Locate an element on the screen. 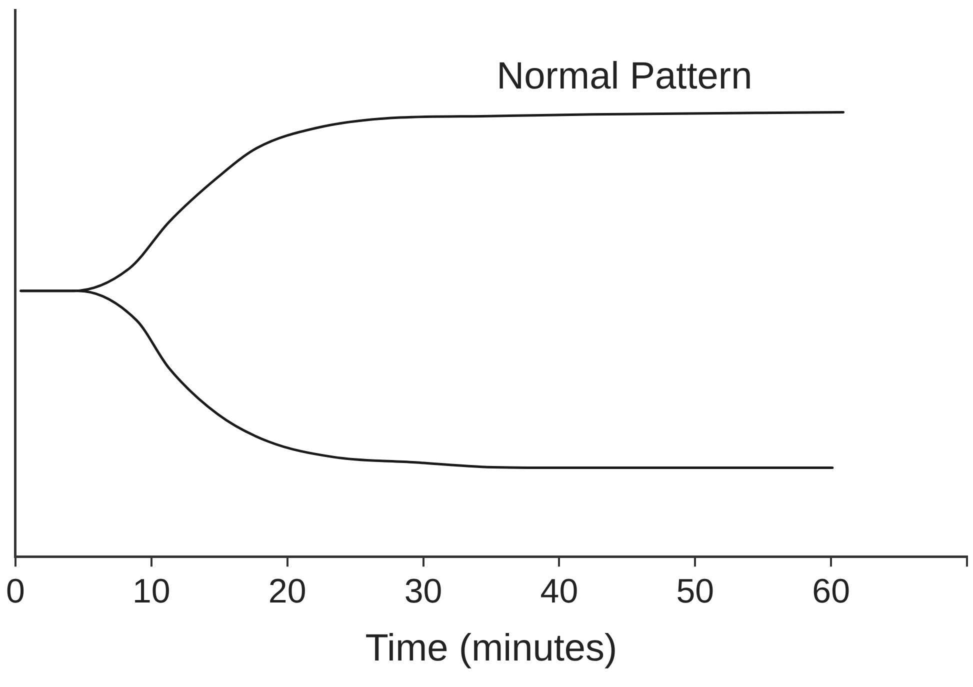 Image resolution: width=973 pixels, height=687 pixels. x-tick-label: 40 is located at coordinates (559, 591).